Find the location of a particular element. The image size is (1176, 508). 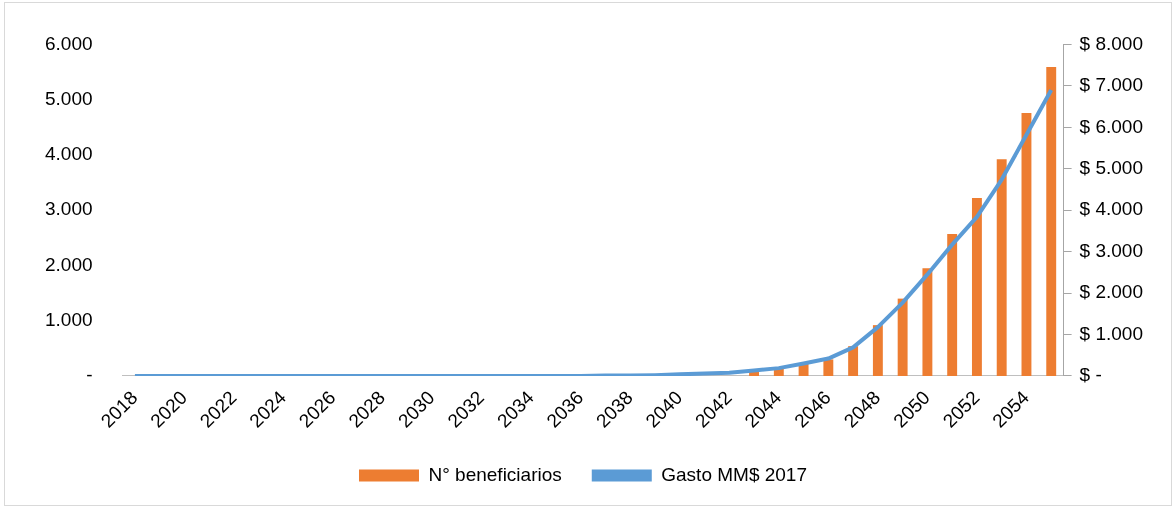

y-tick-label: 1.000 is located at coordinates (69, 319).